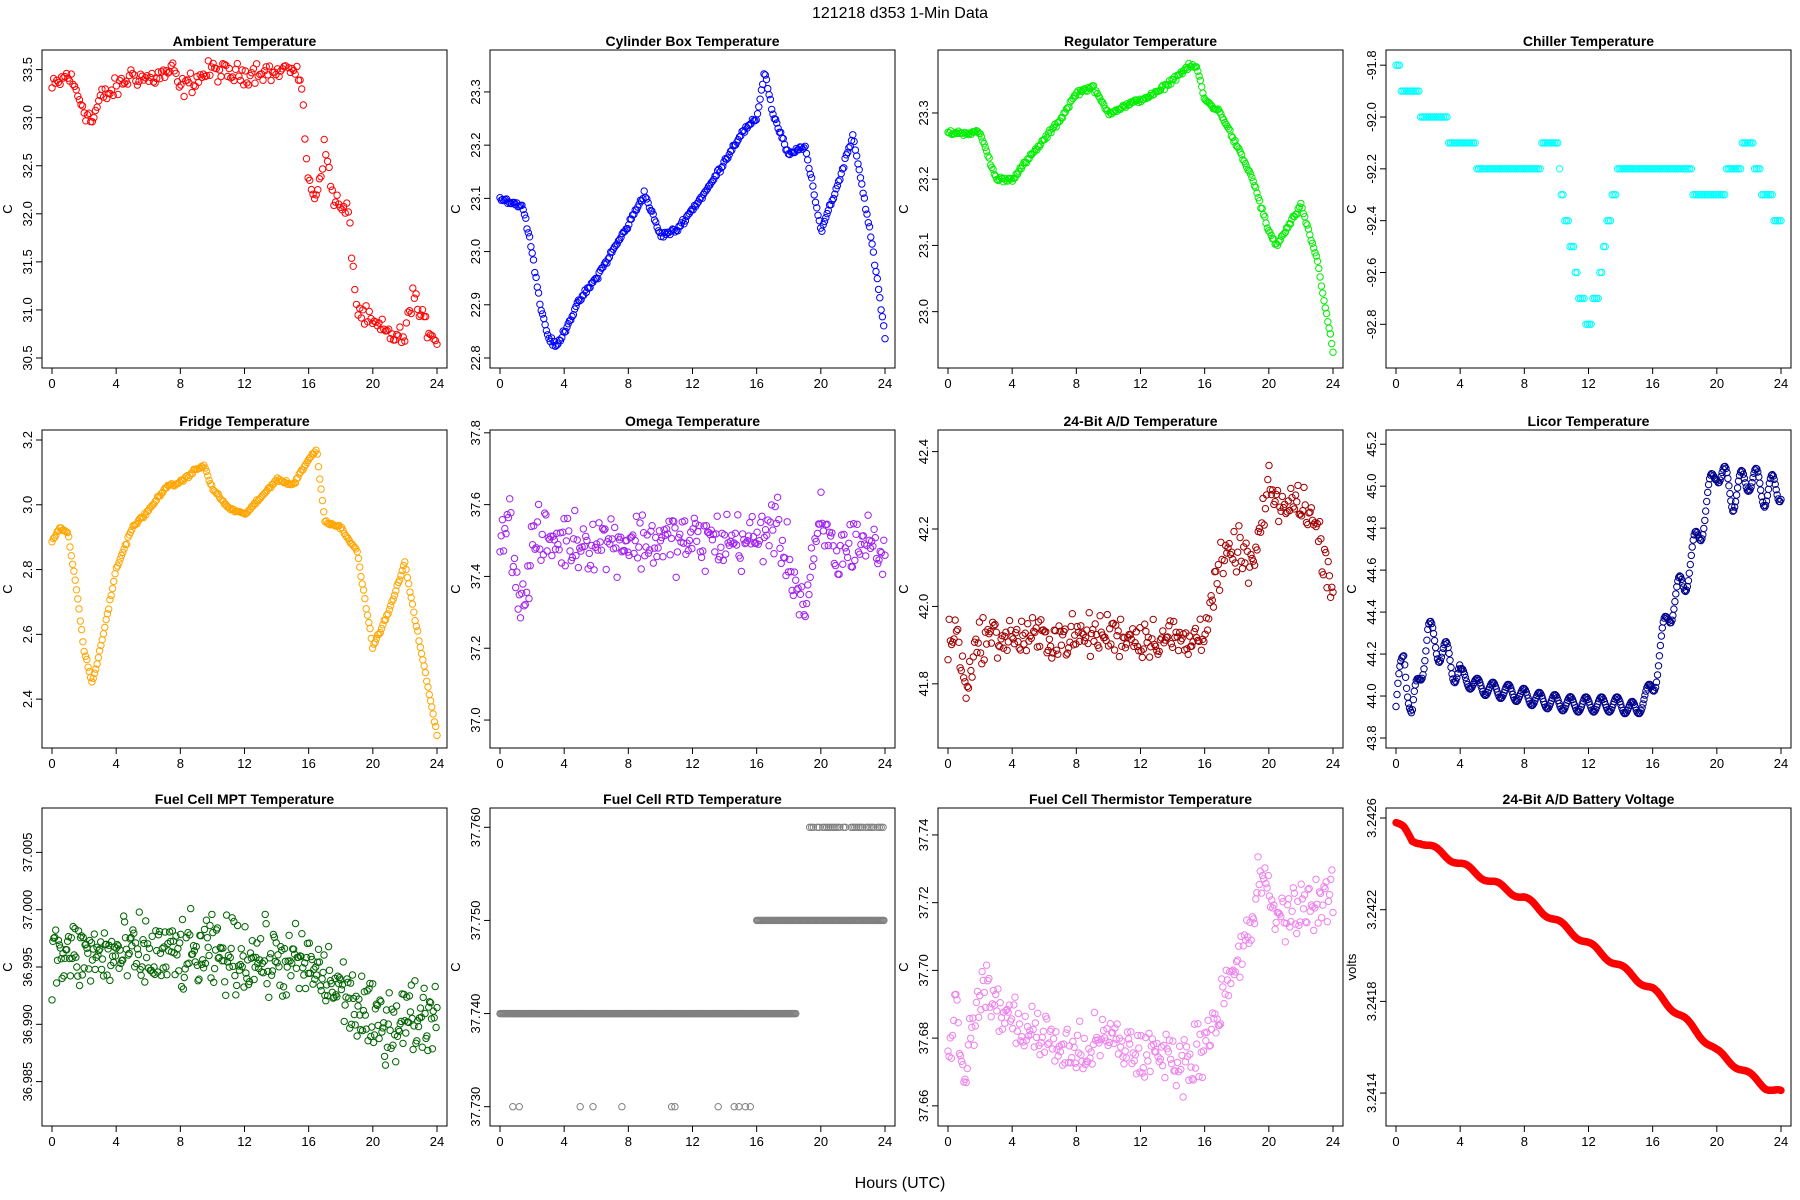  Describe the element at coordinates (437, 763) in the screenshot. I see `x-tick-label: 24` at that location.